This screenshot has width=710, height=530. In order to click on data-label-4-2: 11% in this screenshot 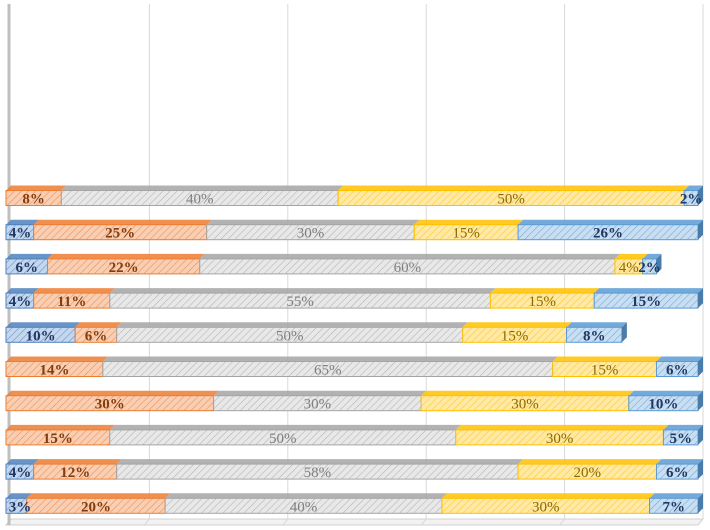, I will do `click(71, 302)`.